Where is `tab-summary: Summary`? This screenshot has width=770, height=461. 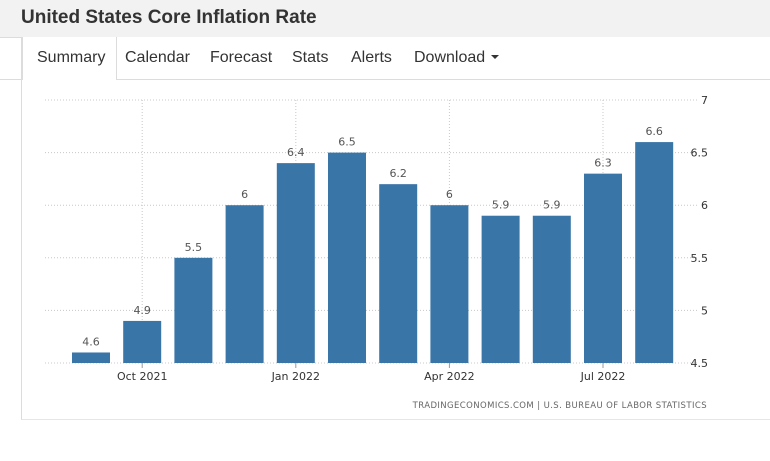
tab-summary: Summary is located at coordinates (70, 58).